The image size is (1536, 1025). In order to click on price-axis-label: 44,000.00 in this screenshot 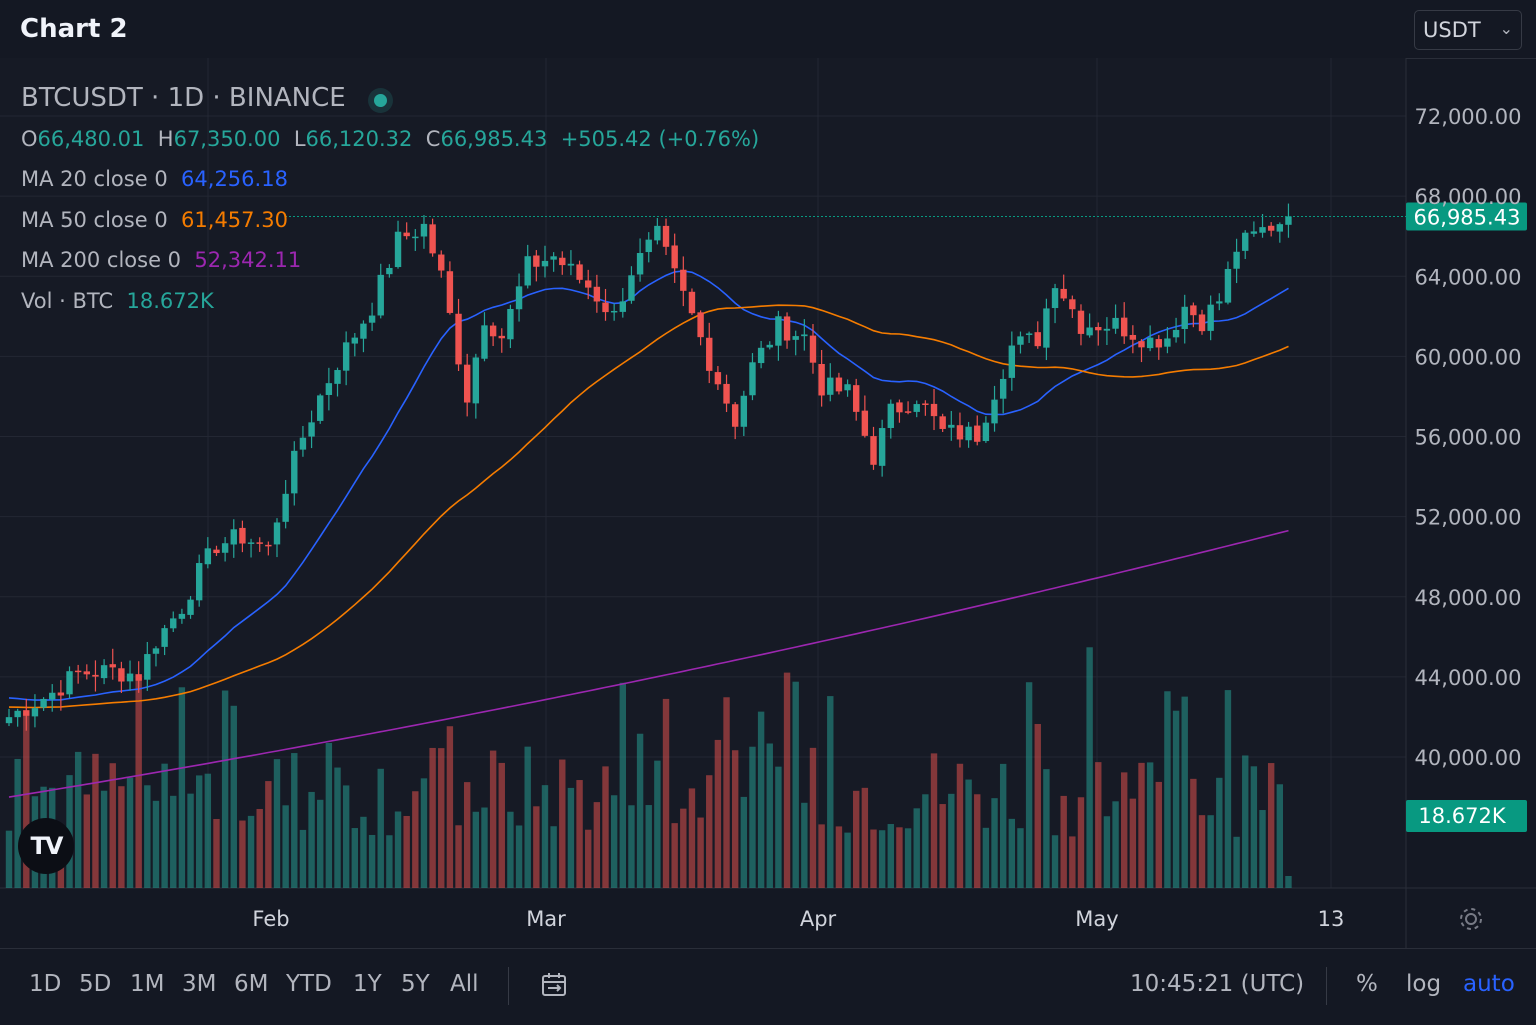, I will do `click(1468, 678)`.